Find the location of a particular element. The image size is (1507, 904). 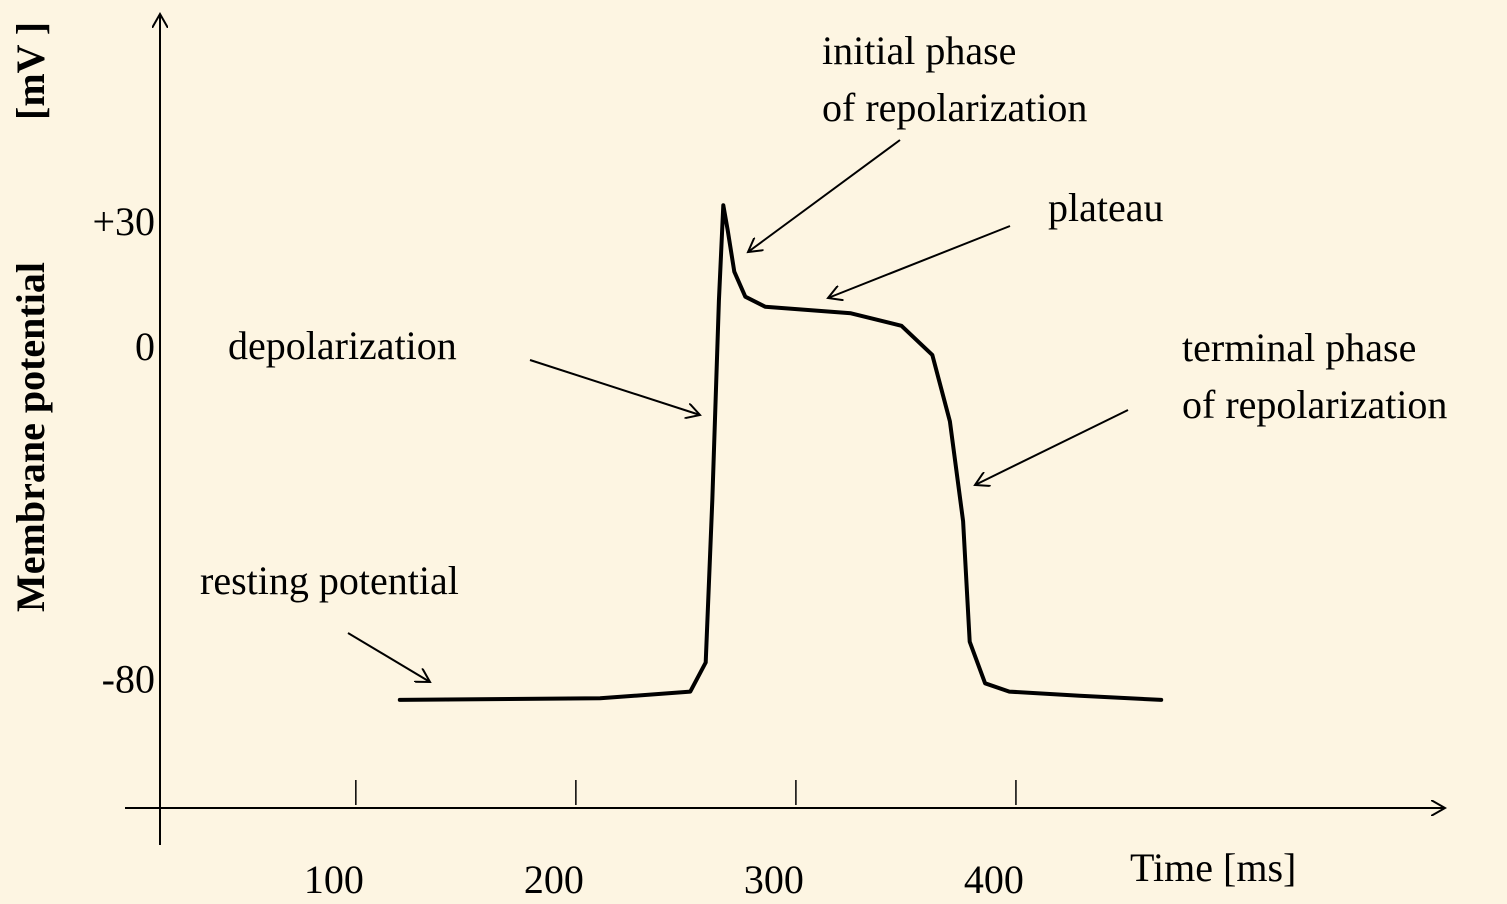

annotation: terminal phase is located at coordinates (1299, 347).